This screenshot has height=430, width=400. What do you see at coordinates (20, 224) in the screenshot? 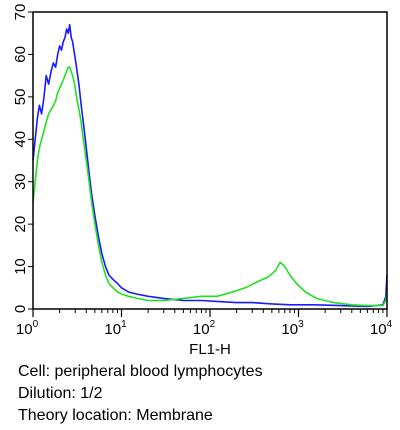
I see `y-tick-label: 20` at bounding box center [20, 224].